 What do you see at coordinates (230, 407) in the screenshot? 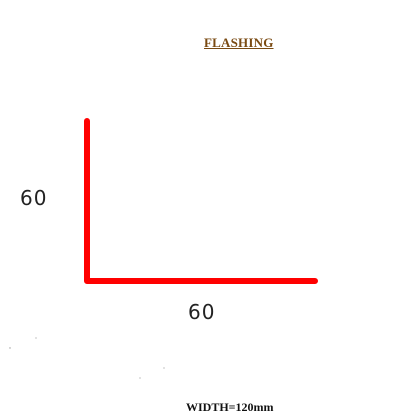
I see `width-note: WIDTH=120mm` at bounding box center [230, 407].